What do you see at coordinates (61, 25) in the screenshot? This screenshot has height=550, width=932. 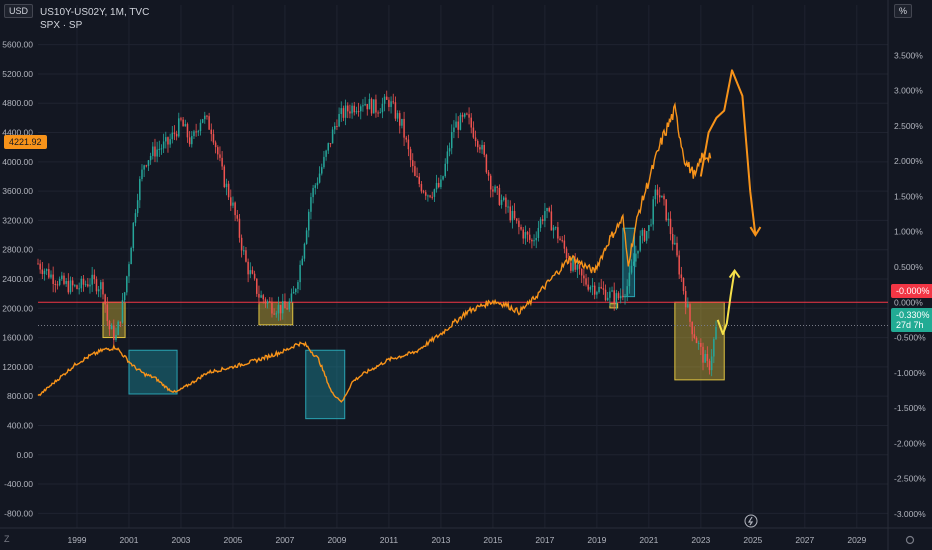 I see `overlay-title: SPX · SP` at bounding box center [61, 25].